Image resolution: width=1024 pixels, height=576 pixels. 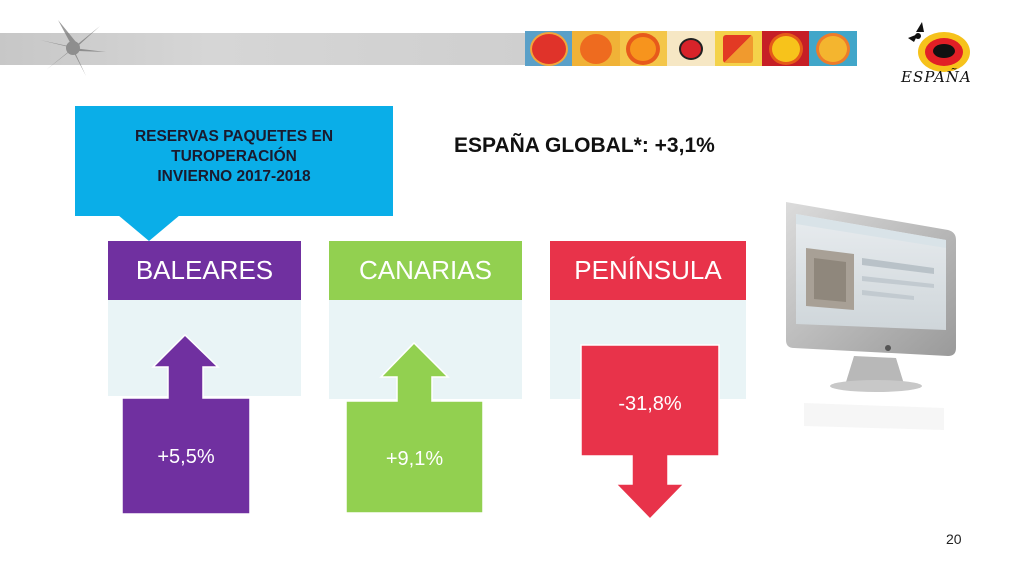 I want to click on top-banner-bar, so click(x=262, y=49).